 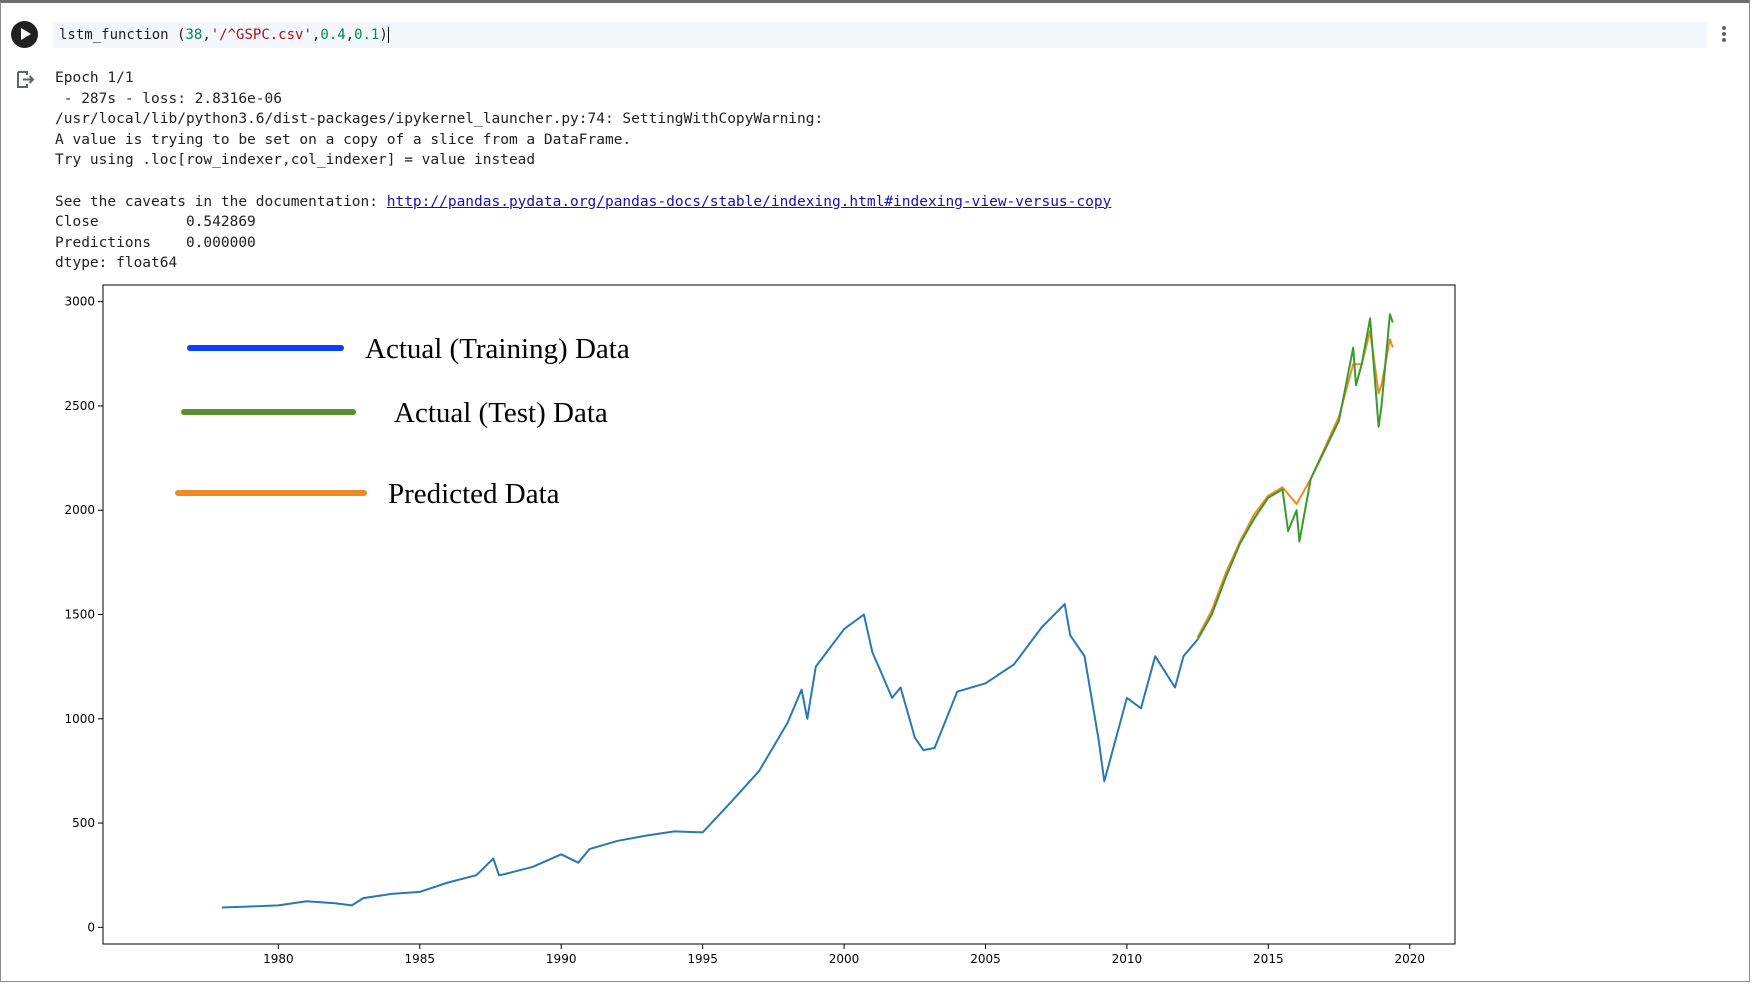 What do you see at coordinates (26, 80) in the screenshot?
I see `output-arrow-icon` at bounding box center [26, 80].